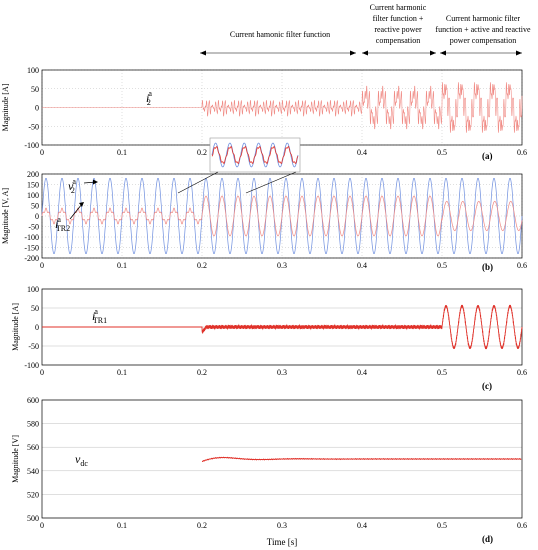 The width and height of the screenshot is (538, 550). Describe the element at coordinates (487, 539) in the screenshot. I see `panel-label: (d)` at that location.